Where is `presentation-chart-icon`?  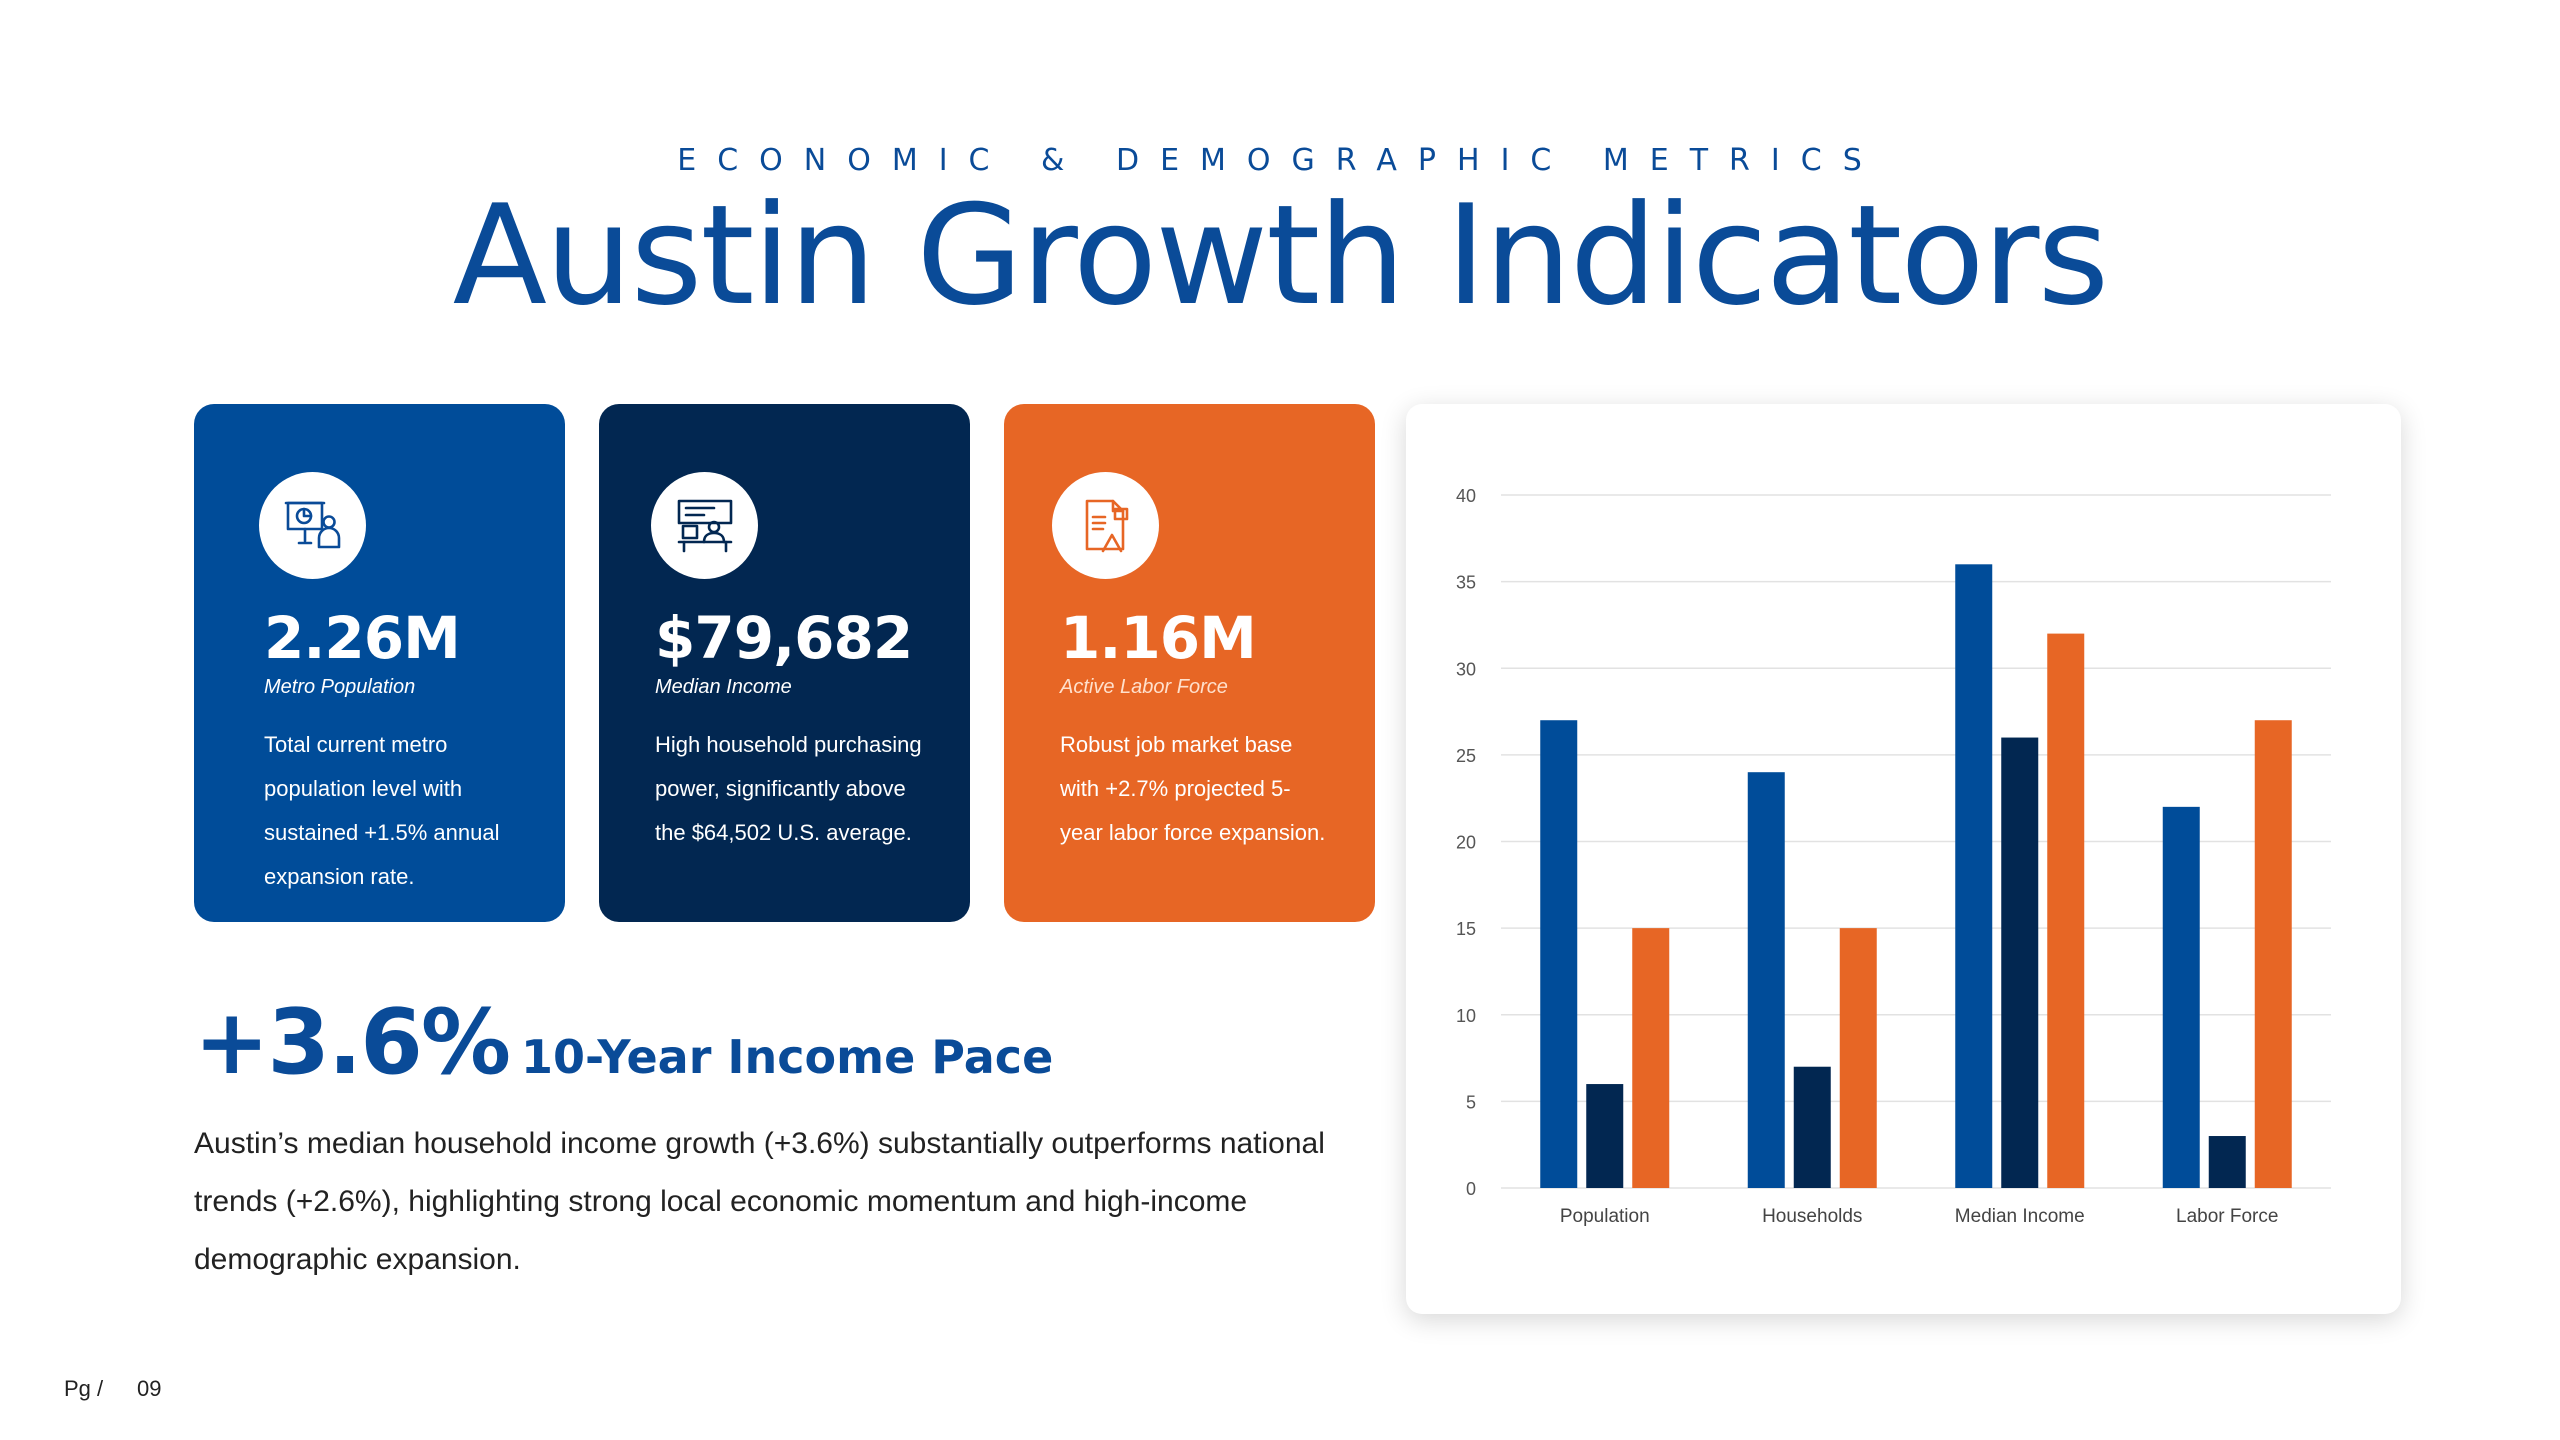 presentation-chart-icon is located at coordinates (312, 525).